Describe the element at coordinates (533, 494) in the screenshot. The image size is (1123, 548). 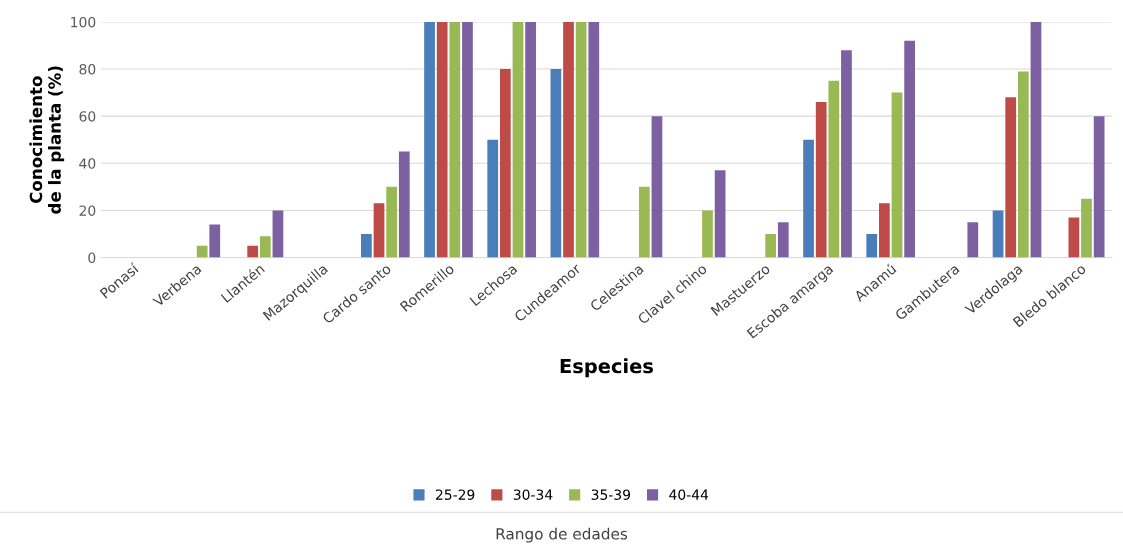
I see `legend-label: 30-34` at that location.